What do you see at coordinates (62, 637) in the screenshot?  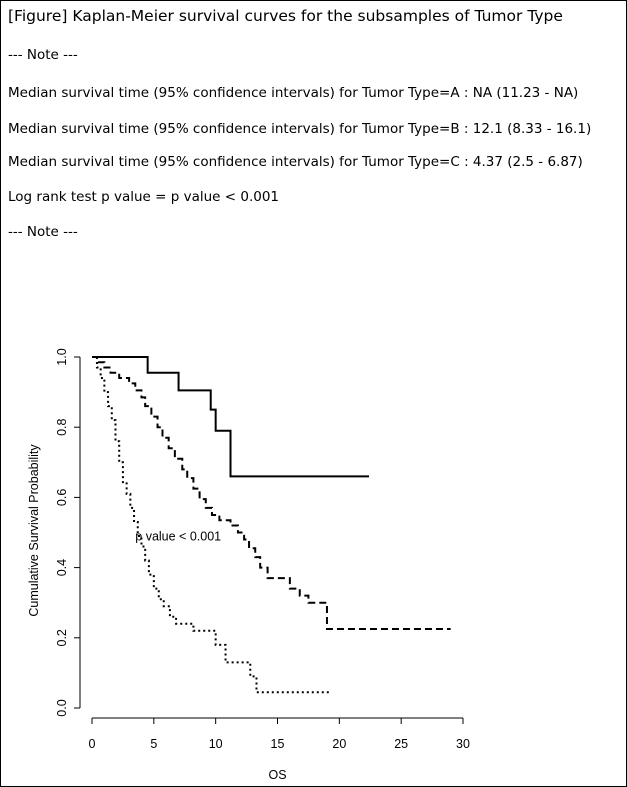 I see `y-tick-label: 0.2` at bounding box center [62, 637].